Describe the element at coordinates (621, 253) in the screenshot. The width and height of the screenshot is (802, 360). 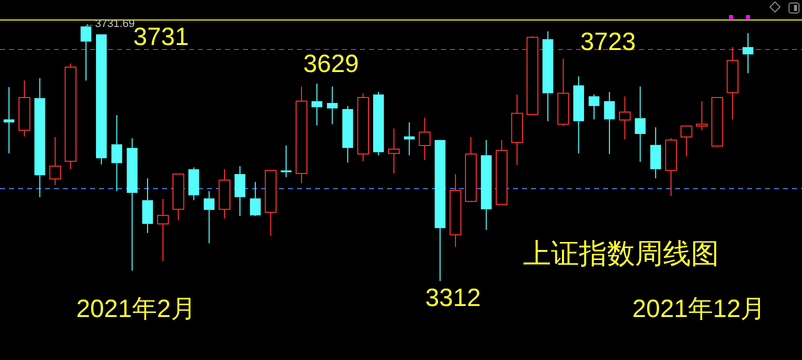
I see `text: 上证指数周线图` at that location.